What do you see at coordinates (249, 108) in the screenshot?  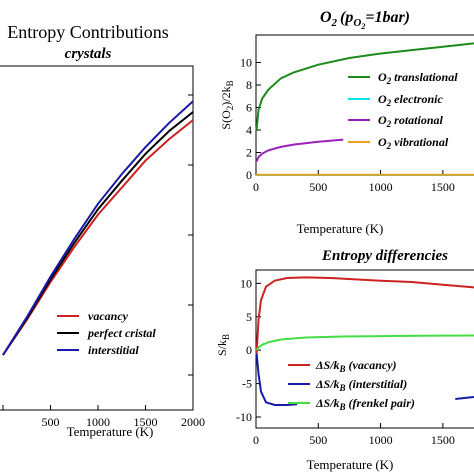 I see `tr-y-tick-label-6: 6` at bounding box center [249, 108].